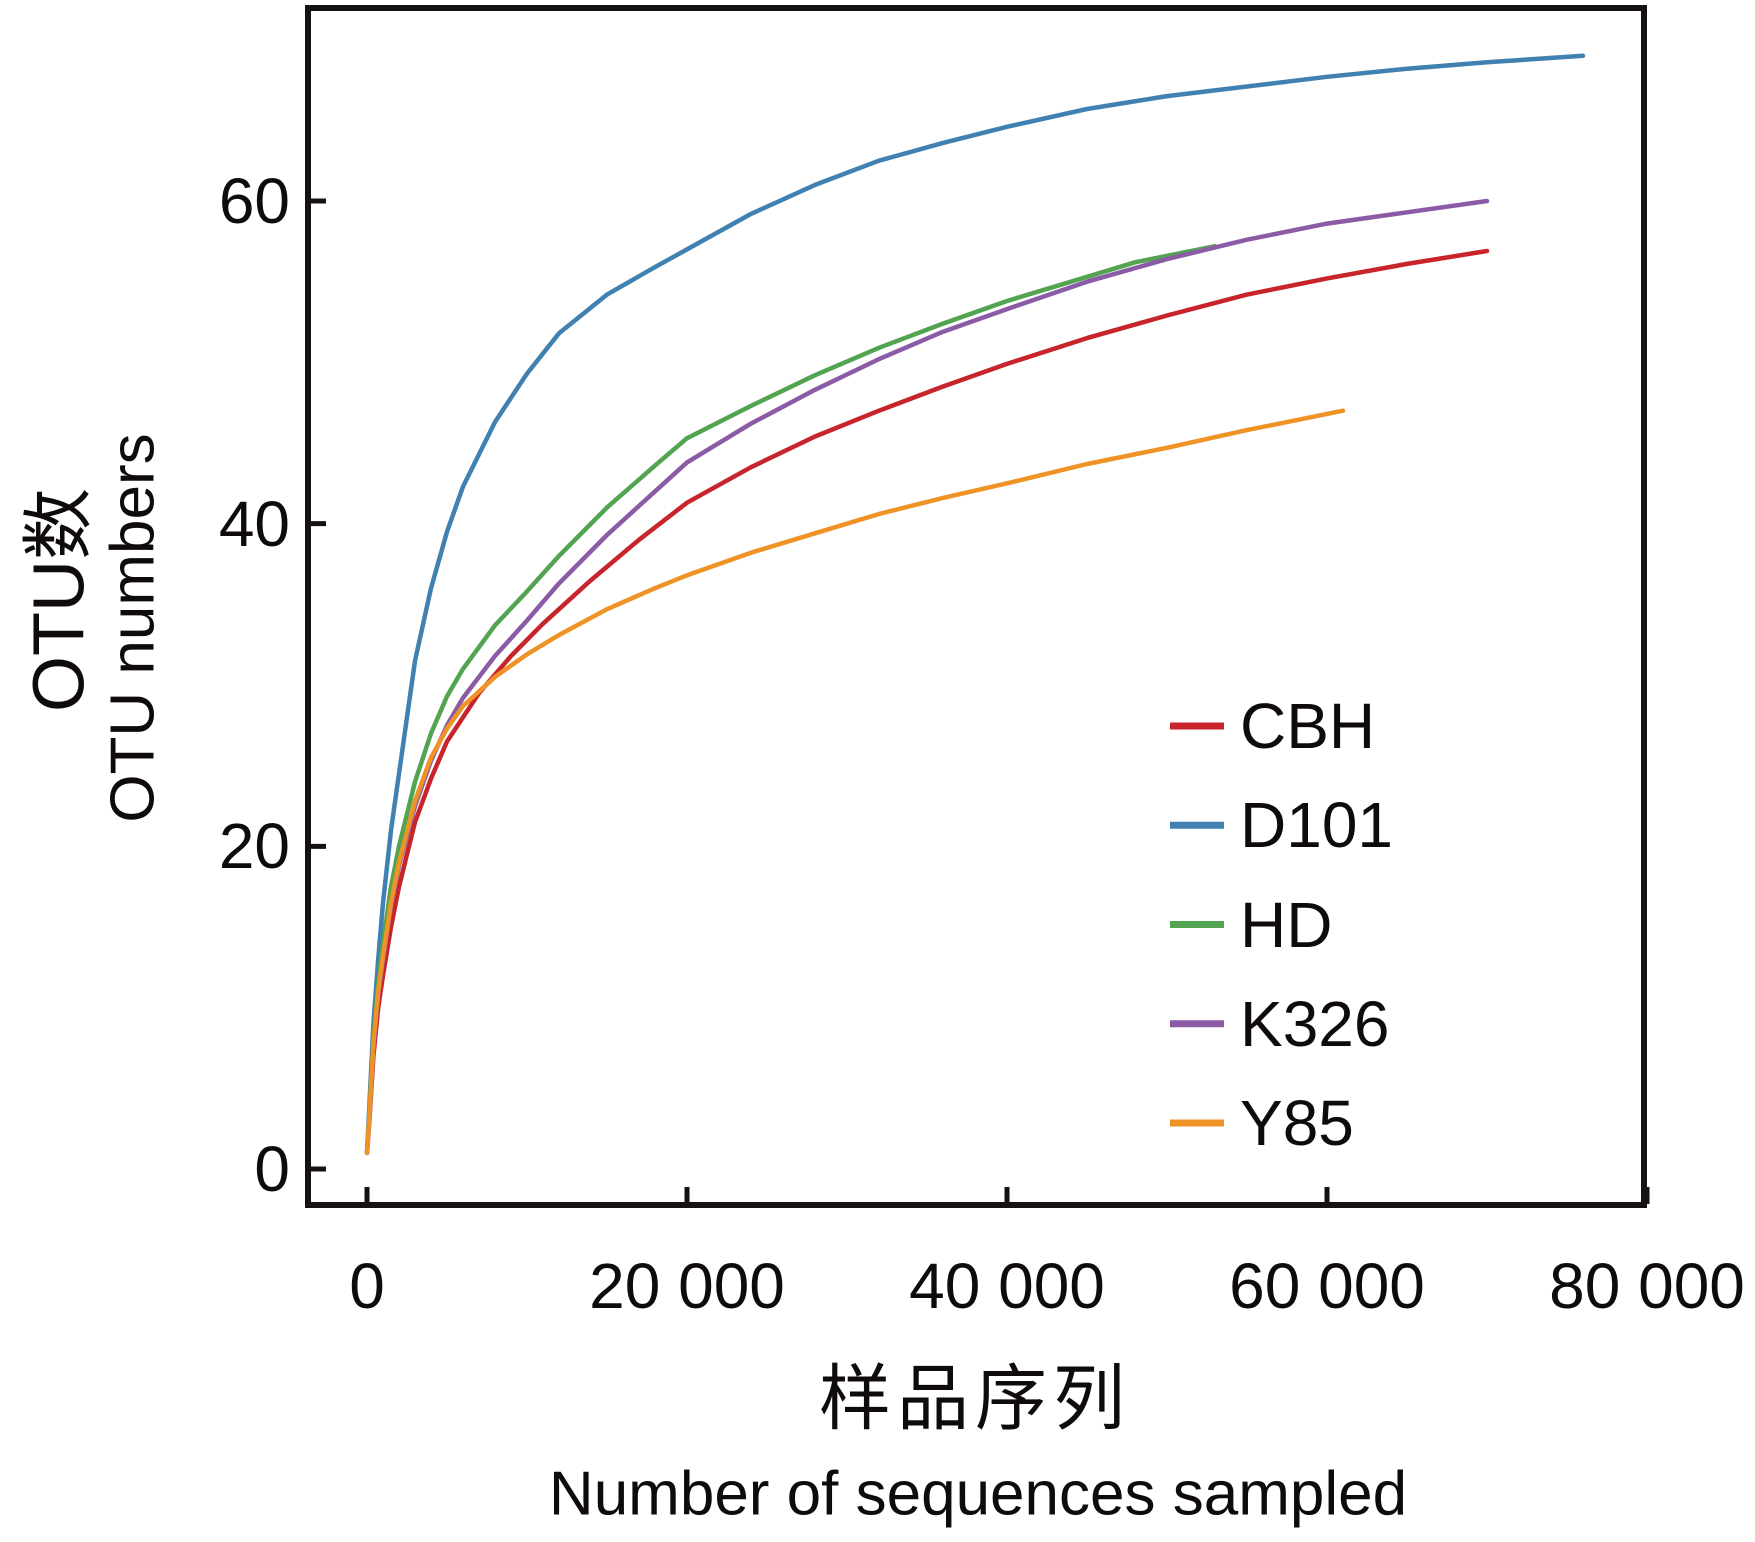 The height and width of the screenshot is (1542, 1755). What do you see at coordinates (254, 523) in the screenshot?
I see `y-tick-label-40: 40` at bounding box center [254, 523].